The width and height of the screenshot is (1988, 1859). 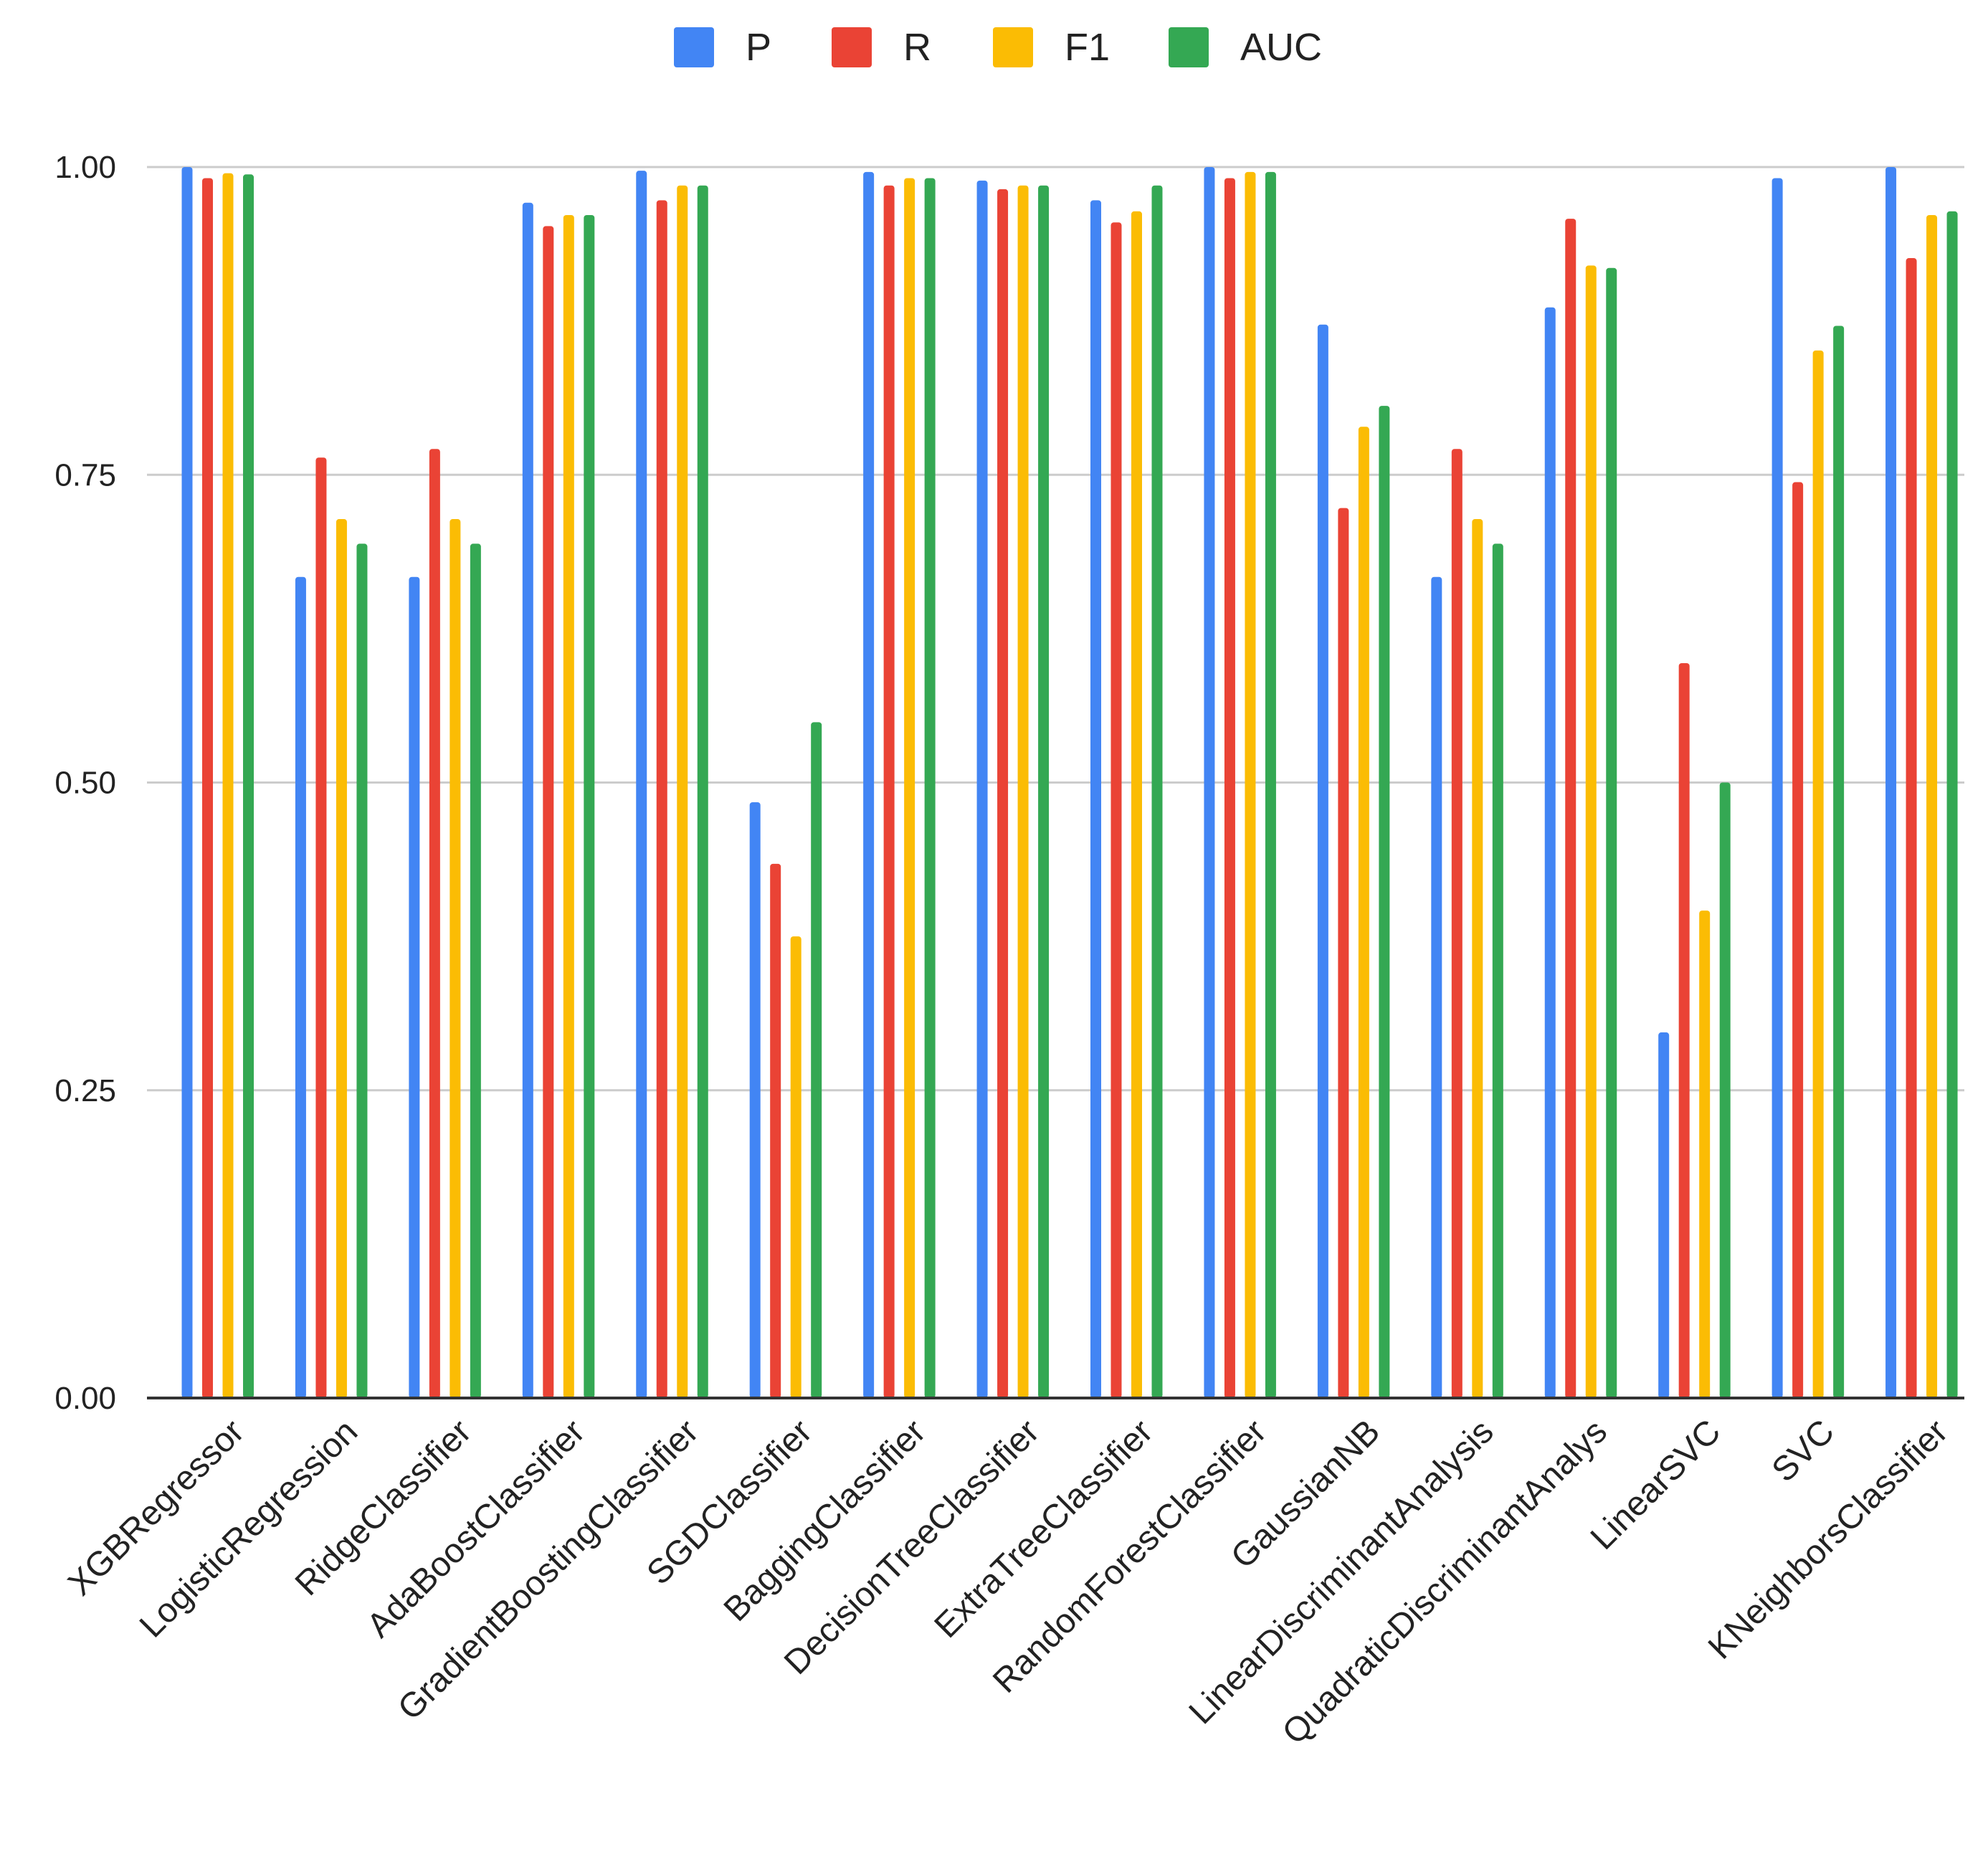 I want to click on bar-p-linearsvc, so click(x=1664, y=1215).